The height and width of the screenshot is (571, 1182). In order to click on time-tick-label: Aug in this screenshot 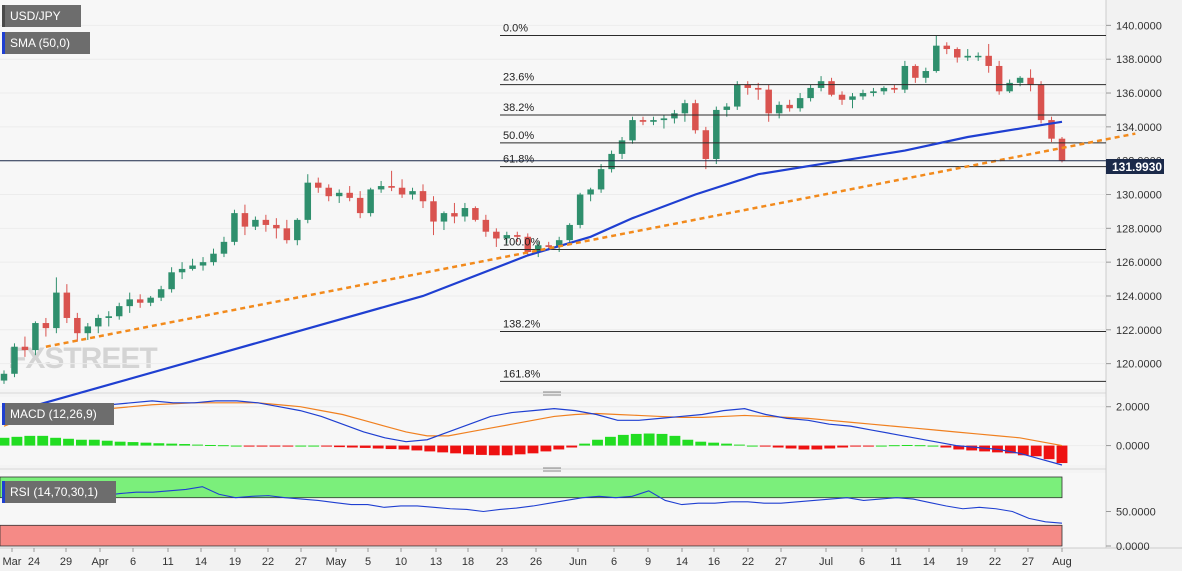, I will do `click(1062, 562)`.